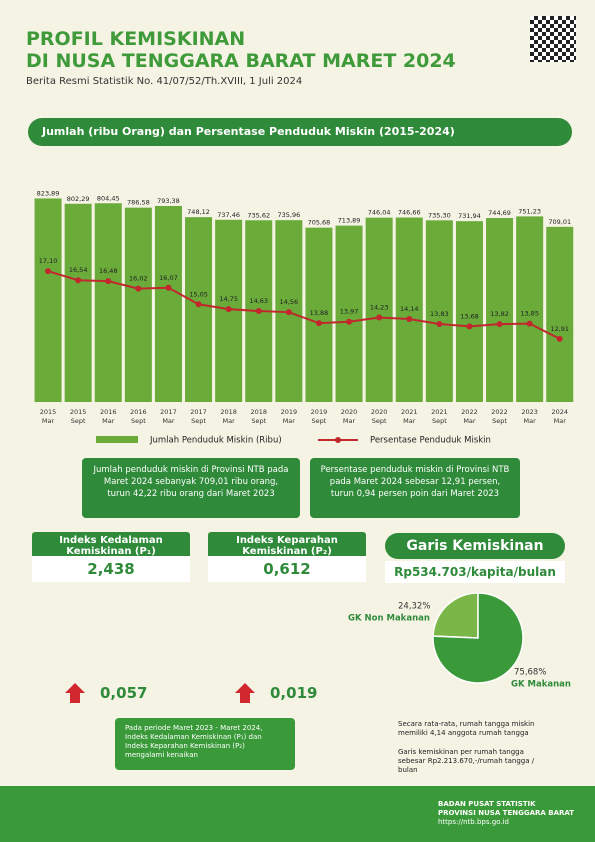 The height and width of the screenshot is (842, 595). What do you see at coordinates (48, 193) in the screenshot?
I see `bar-label: 823,89` at bounding box center [48, 193].